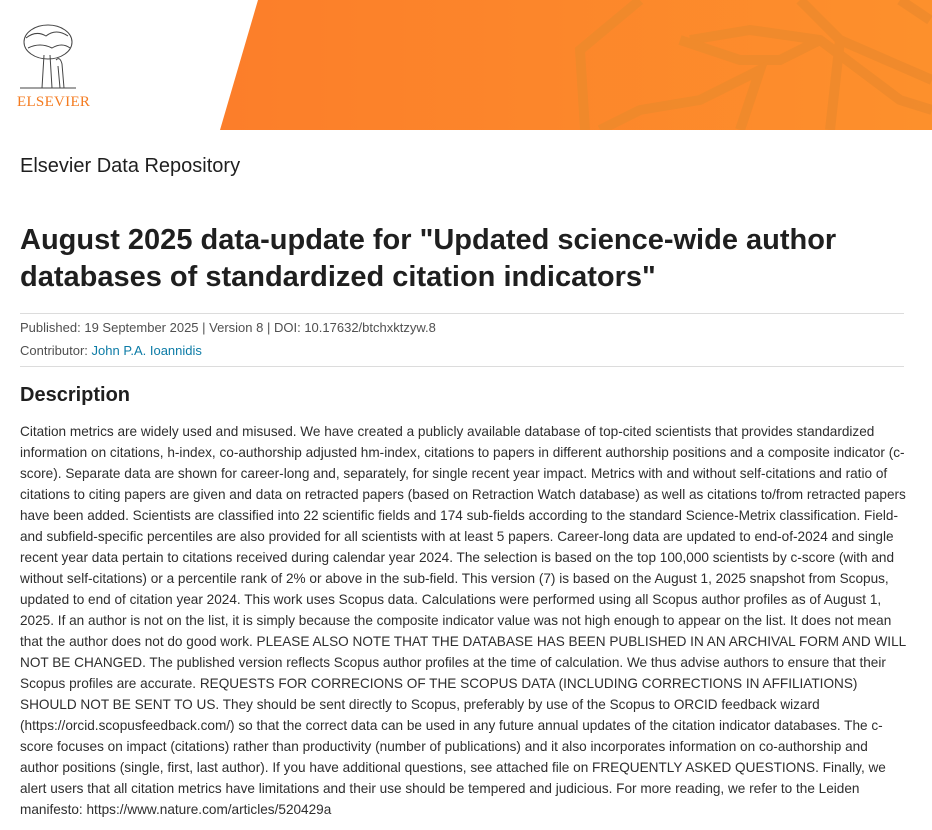 Image resolution: width=932 pixels, height=830 pixels. What do you see at coordinates (54, 102) in the screenshot?
I see `elsevier-wordmark: ELSEVIER` at bounding box center [54, 102].